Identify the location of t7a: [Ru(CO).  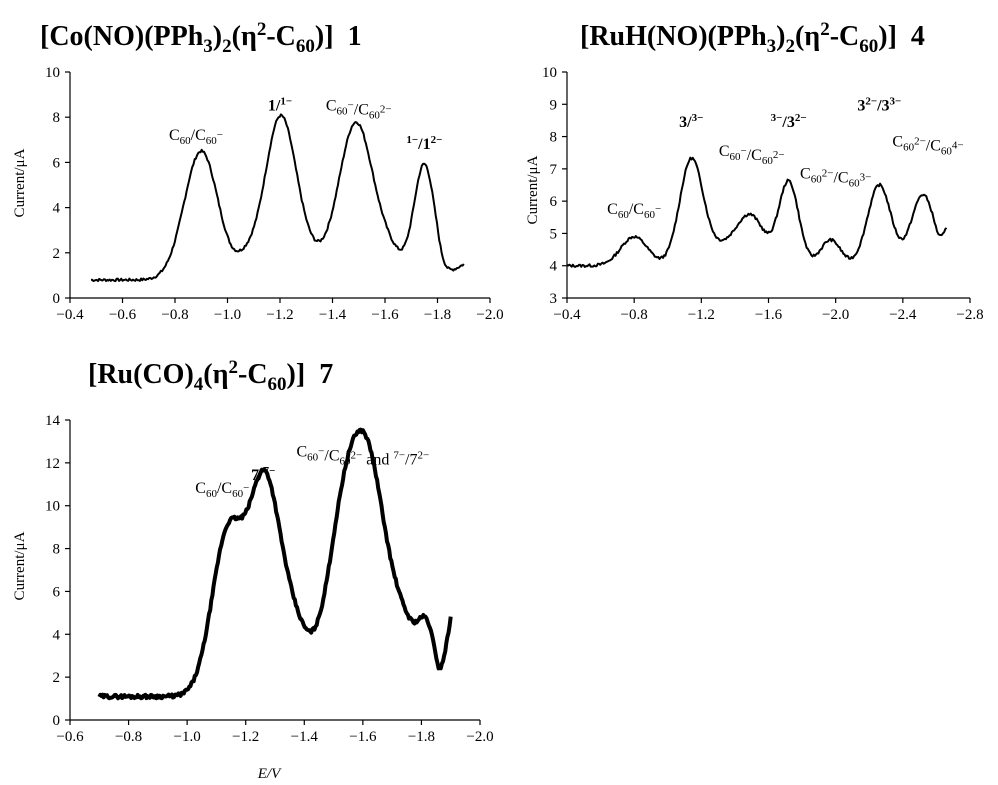
(141, 374).